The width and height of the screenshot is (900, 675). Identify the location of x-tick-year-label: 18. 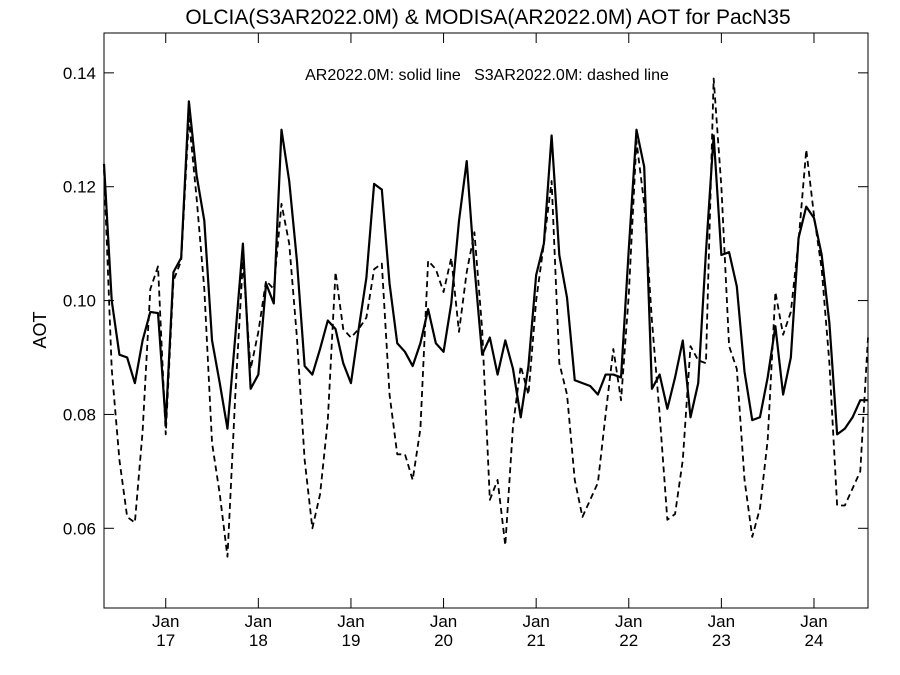
(258, 640).